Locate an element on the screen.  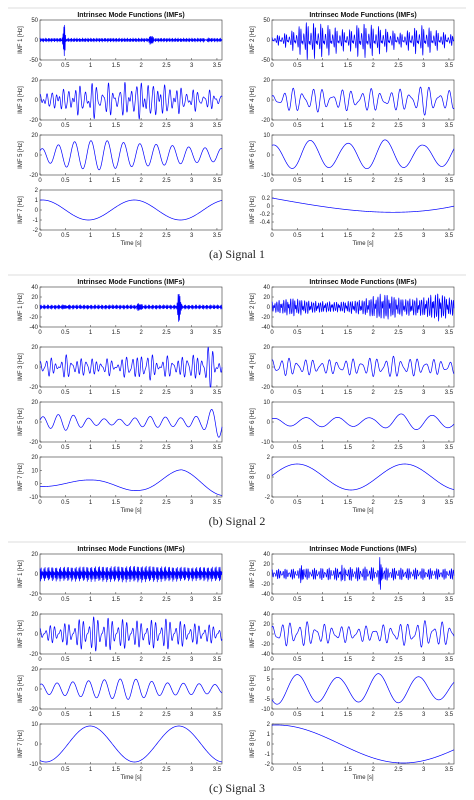
subfigure-caption: (a) Signal 1 is located at coordinates (237, 254).